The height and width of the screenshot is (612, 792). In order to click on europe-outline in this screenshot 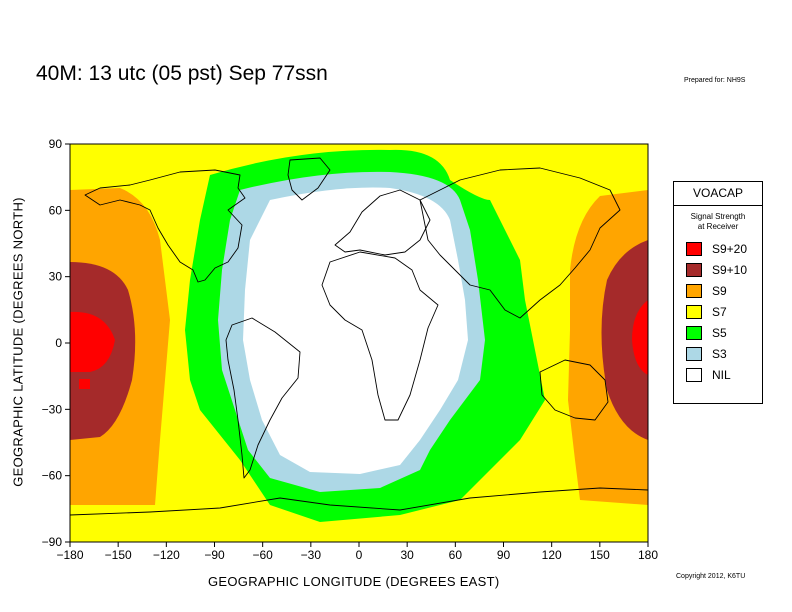, I will do `click(382, 222)`.